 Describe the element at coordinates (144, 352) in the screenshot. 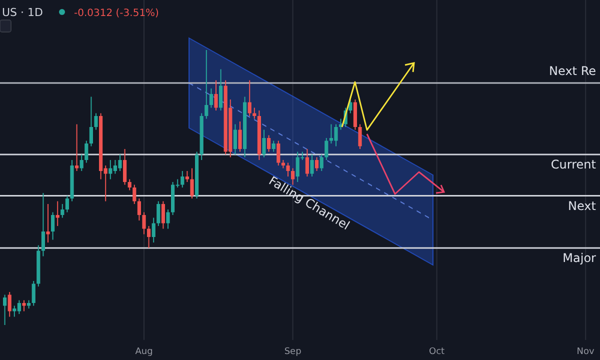

I see `x-tick-label: Aug` at that location.